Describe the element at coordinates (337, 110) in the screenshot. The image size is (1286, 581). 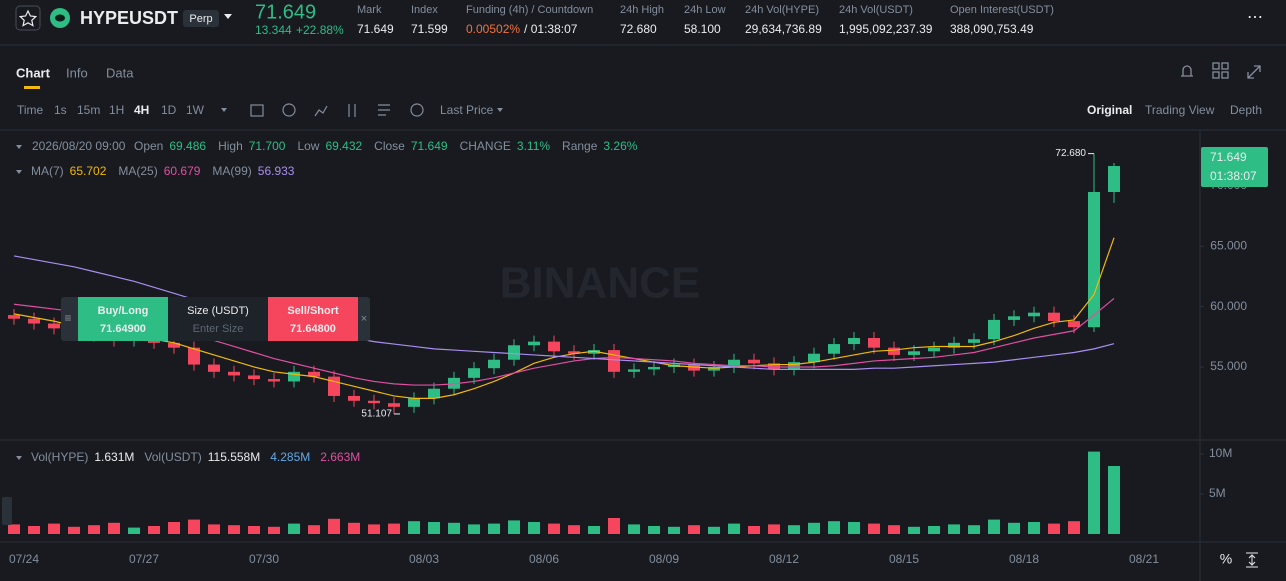
I see `toolbar-icons` at that location.